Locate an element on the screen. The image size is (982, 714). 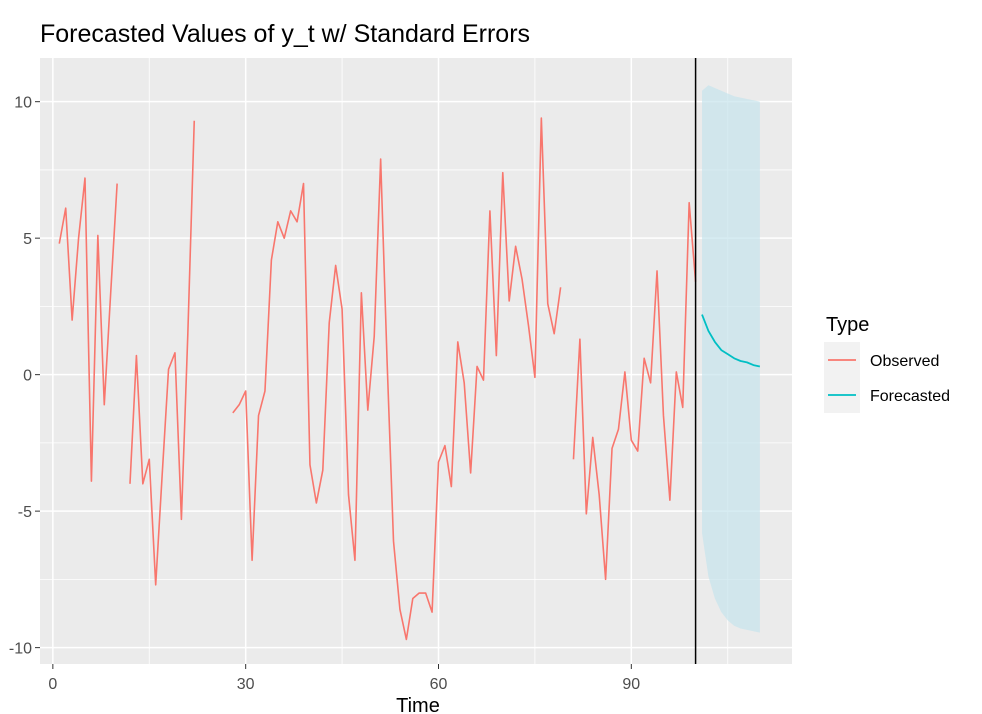
x-axis-title: Time is located at coordinates (418, 704).